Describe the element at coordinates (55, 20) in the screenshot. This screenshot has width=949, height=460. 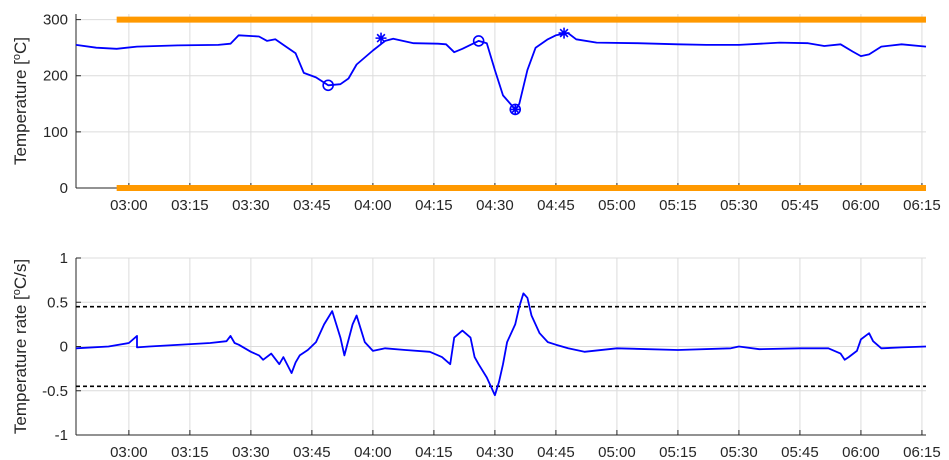
I see `y-tick-label: 300` at that location.